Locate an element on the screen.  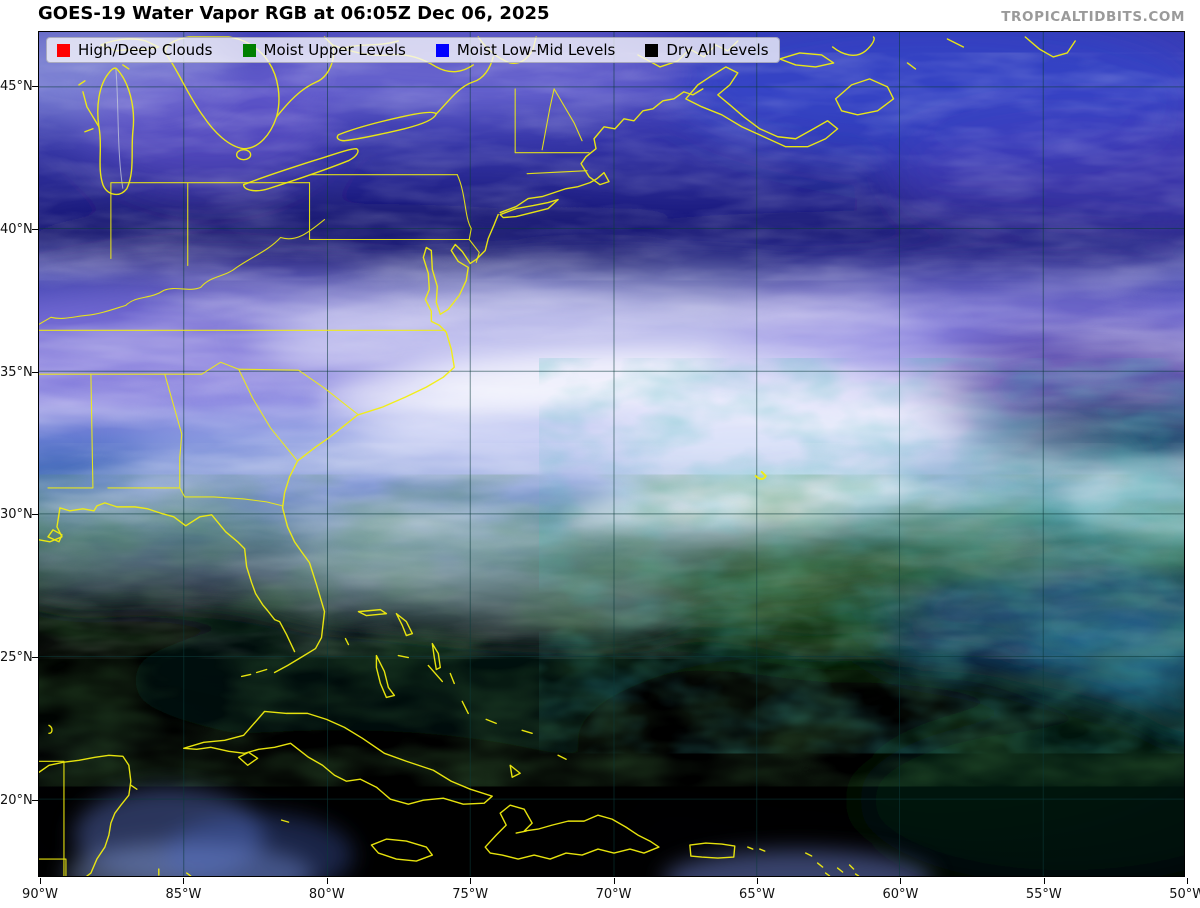
lat-tick-label: 35°N is located at coordinates (16, 372).